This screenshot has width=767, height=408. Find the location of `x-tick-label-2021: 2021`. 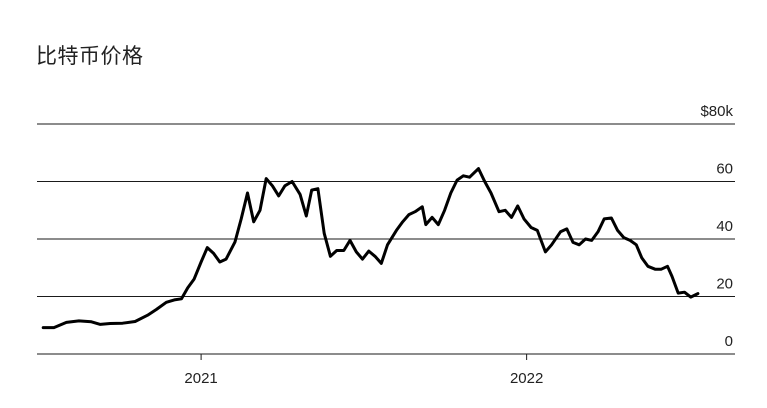

x-tick-label-2021: 2021 is located at coordinates (200, 378).